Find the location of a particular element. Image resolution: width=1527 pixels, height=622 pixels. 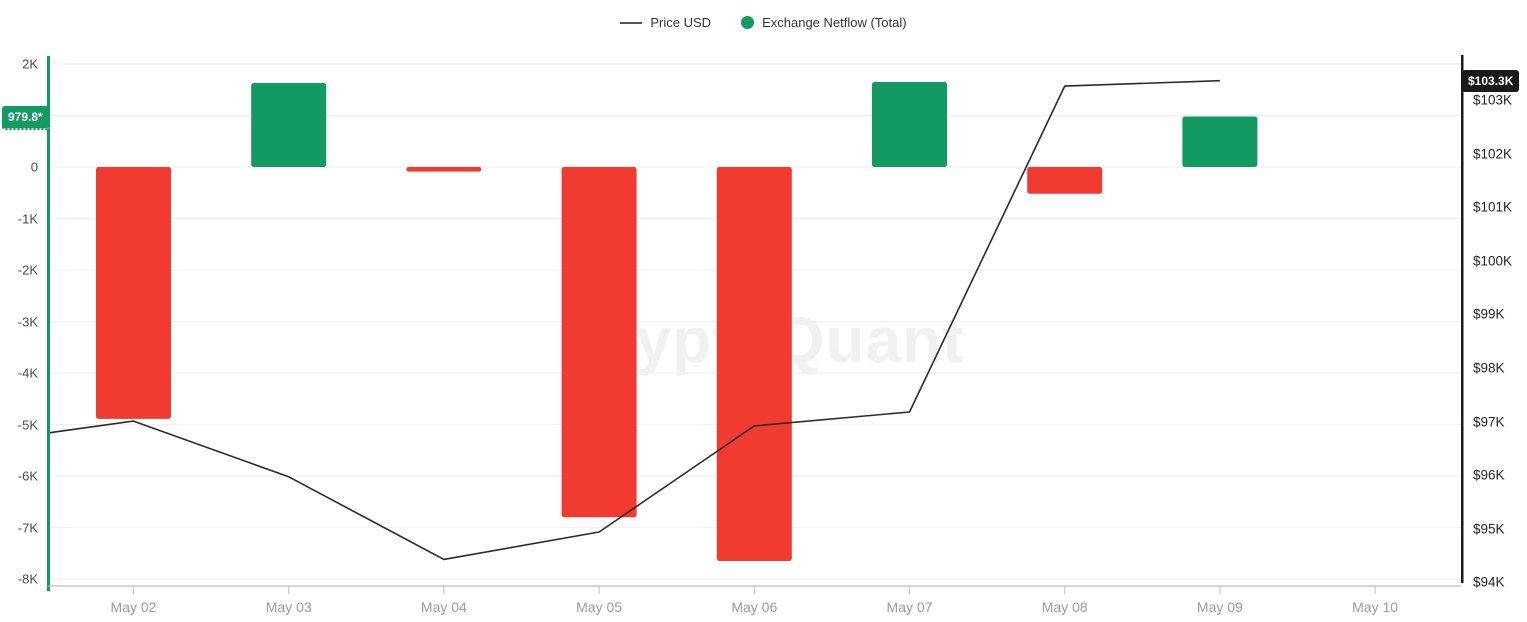

x-axis-label: May 06 is located at coordinates (754, 607).